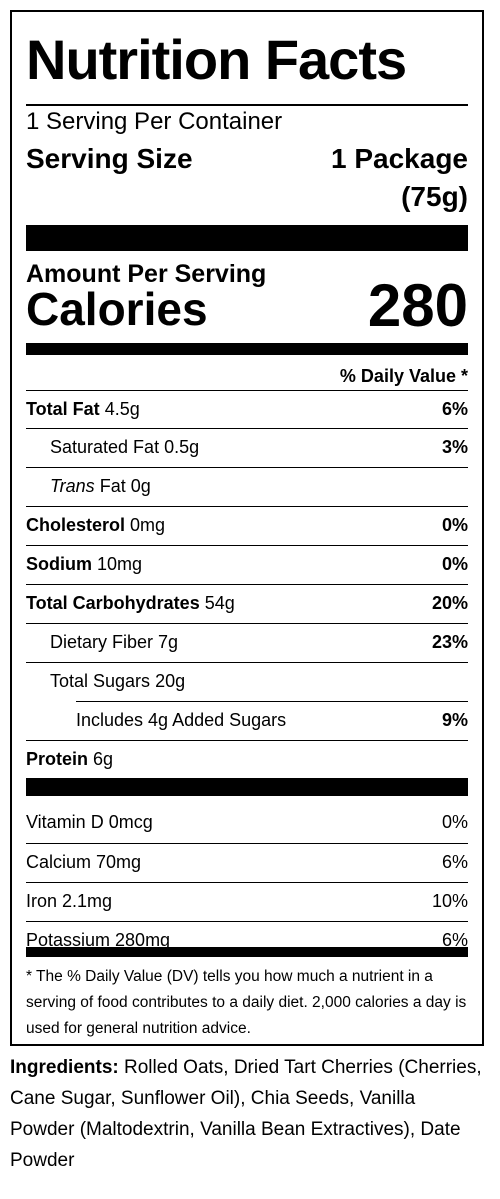 Image resolution: width=500 pixels, height=1199 pixels. I want to click on nutrient-row-total-carbohydrates: Total Carbohydrates 54g 20%, so click(247, 603).